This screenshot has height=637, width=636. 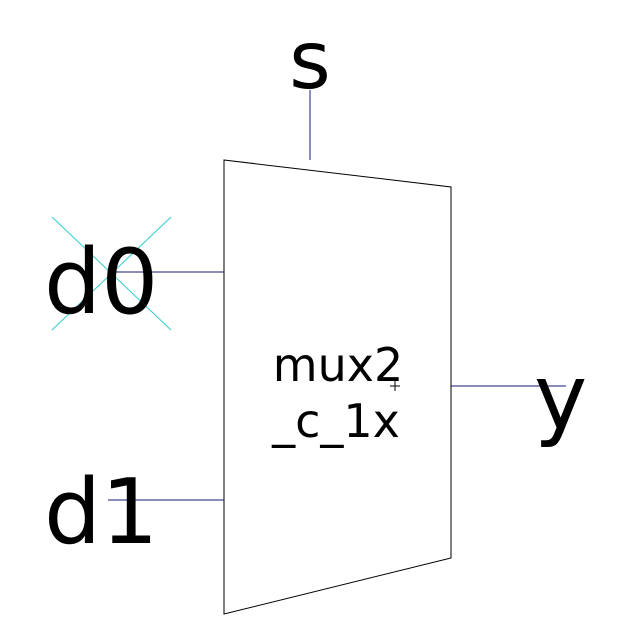 What do you see at coordinates (335, 421) in the screenshot?
I see `cell-name-line2: _c_1x` at bounding box center [335, 421].